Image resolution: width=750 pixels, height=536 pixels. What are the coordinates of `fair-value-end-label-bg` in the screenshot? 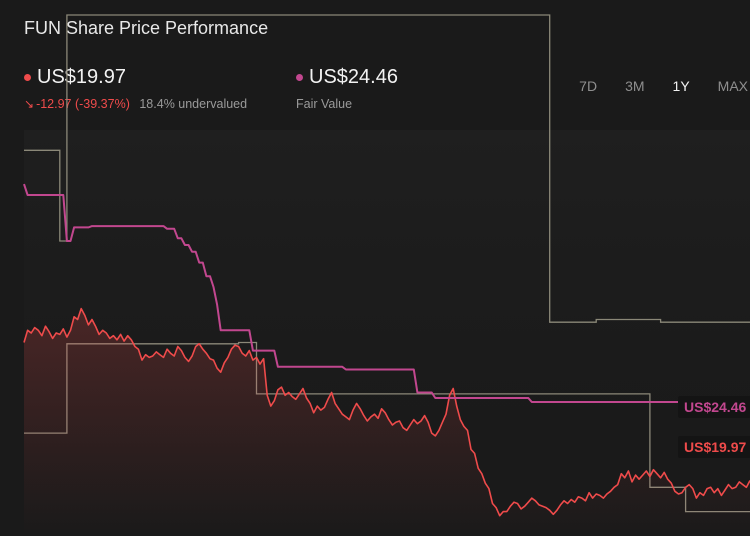 It's located at (714, 407).